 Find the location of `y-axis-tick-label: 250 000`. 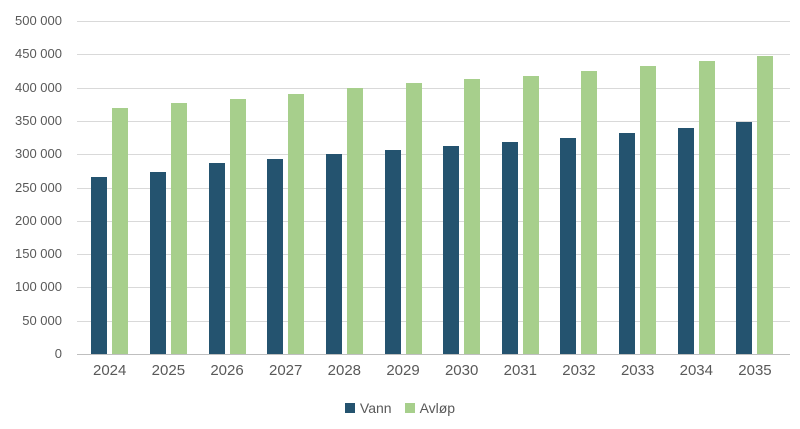

y-axis-tick-label: 250 000 is located at coordinates (38, 187).